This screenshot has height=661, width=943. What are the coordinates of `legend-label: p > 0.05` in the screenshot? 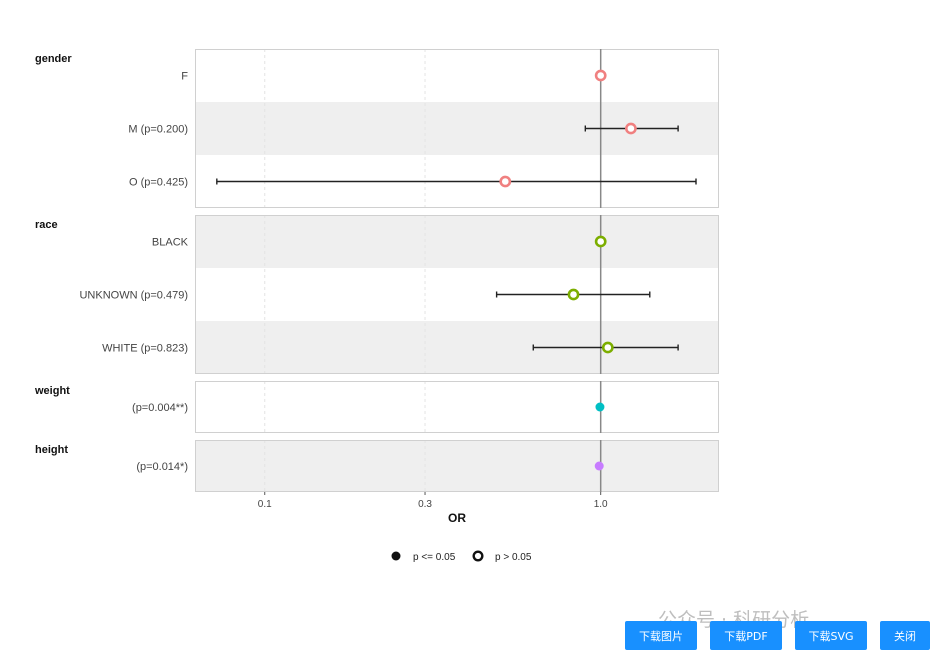 It's located at (513, 557).